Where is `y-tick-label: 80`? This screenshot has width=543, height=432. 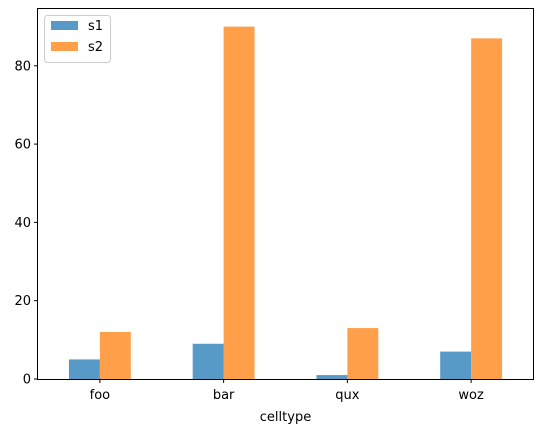 y-tick-label: 80 is located at coordinates (22, 66).